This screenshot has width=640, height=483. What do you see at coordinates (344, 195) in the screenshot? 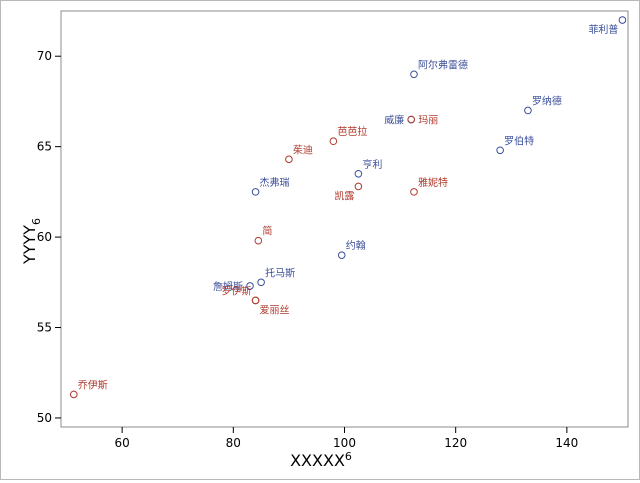
I see `point-label: 凯露` at bounding box center [344, 195].